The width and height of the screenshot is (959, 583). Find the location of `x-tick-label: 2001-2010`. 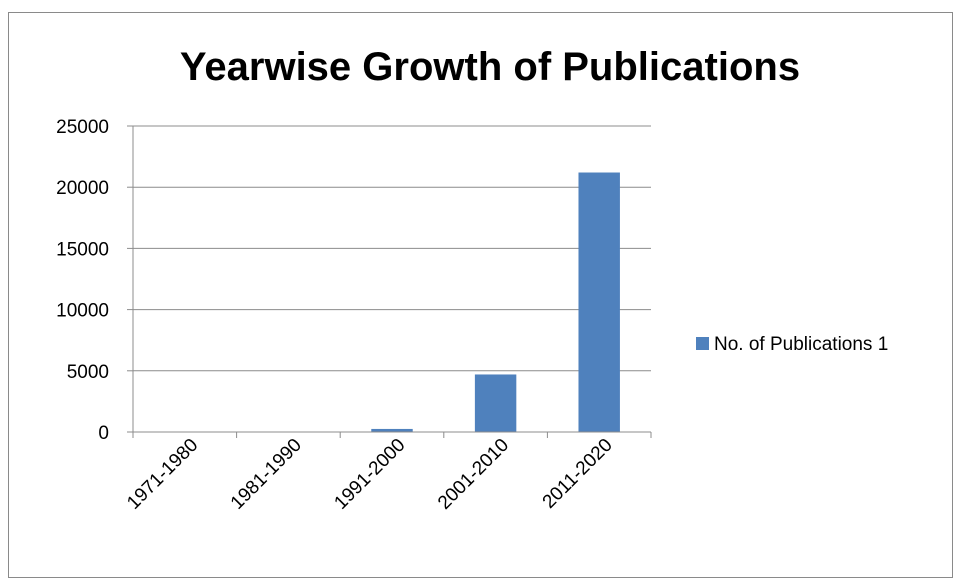

x-tick-label: 2001-2010 is located at coordinates (473, 474).